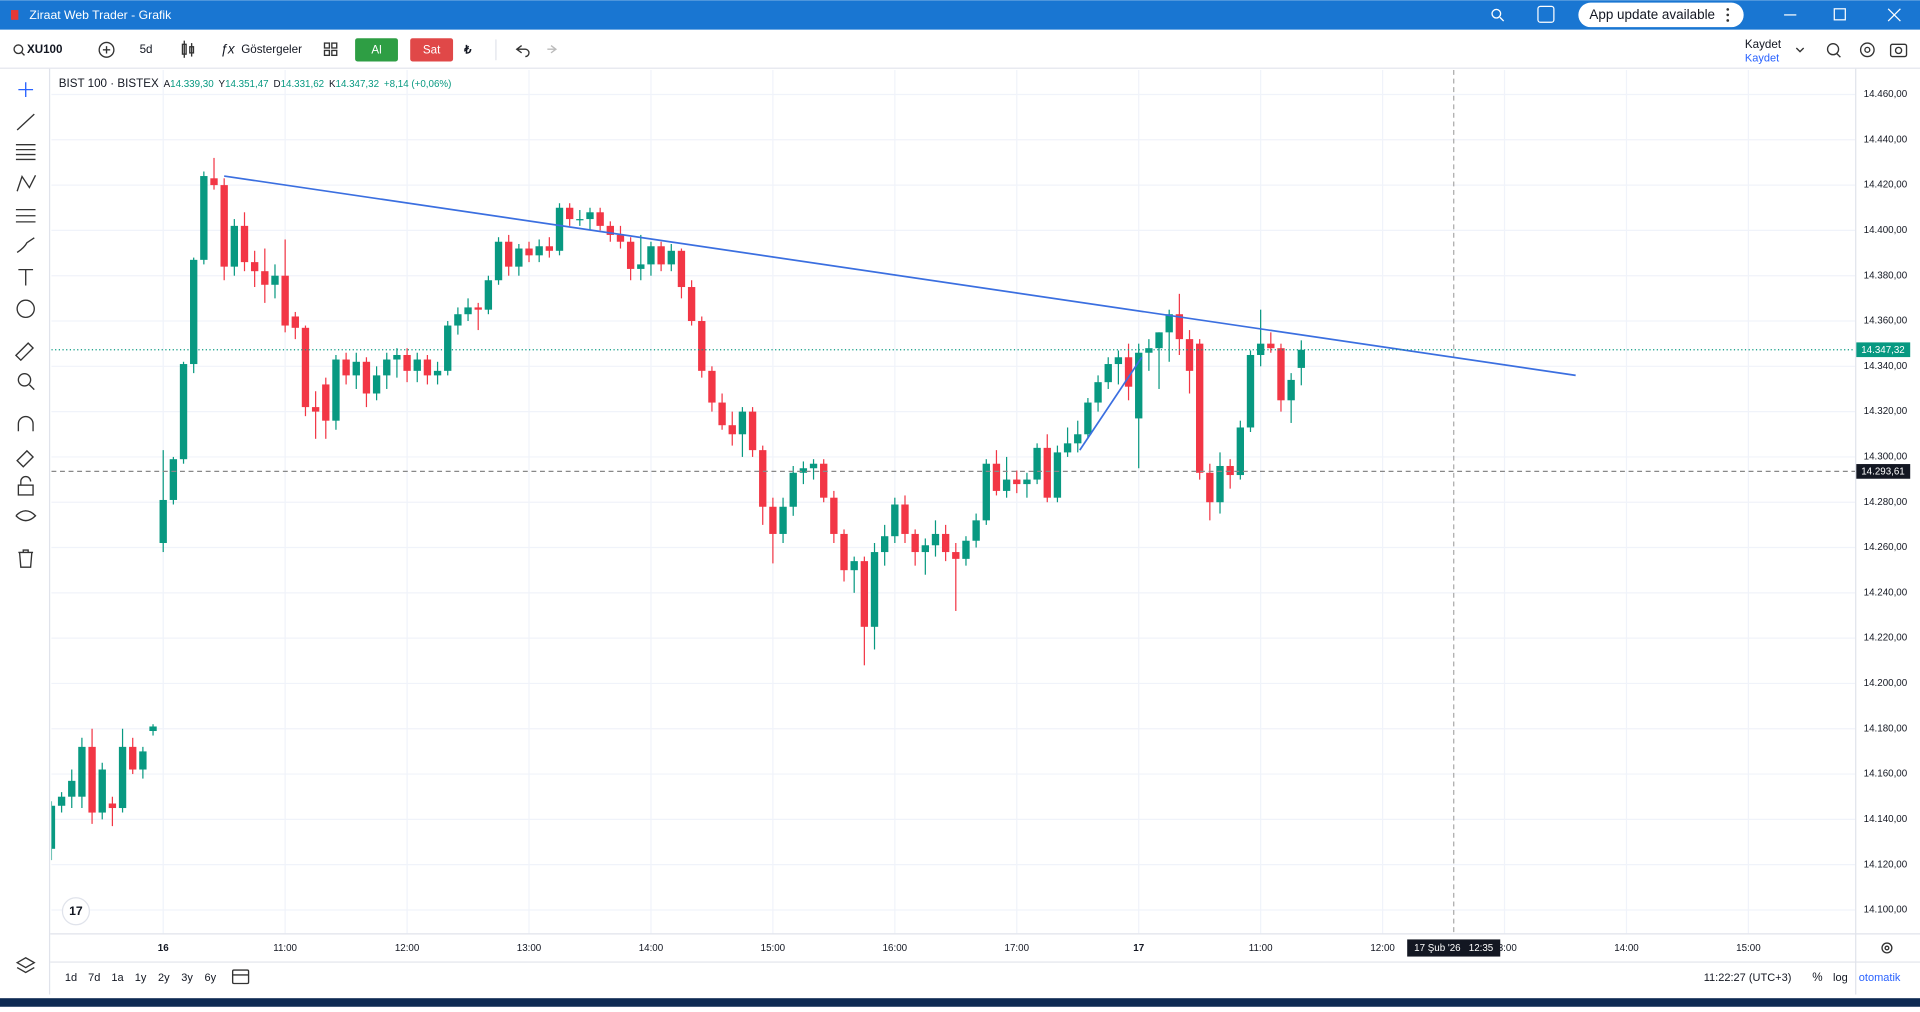  I want to click on sell-button, so click(432, 50).